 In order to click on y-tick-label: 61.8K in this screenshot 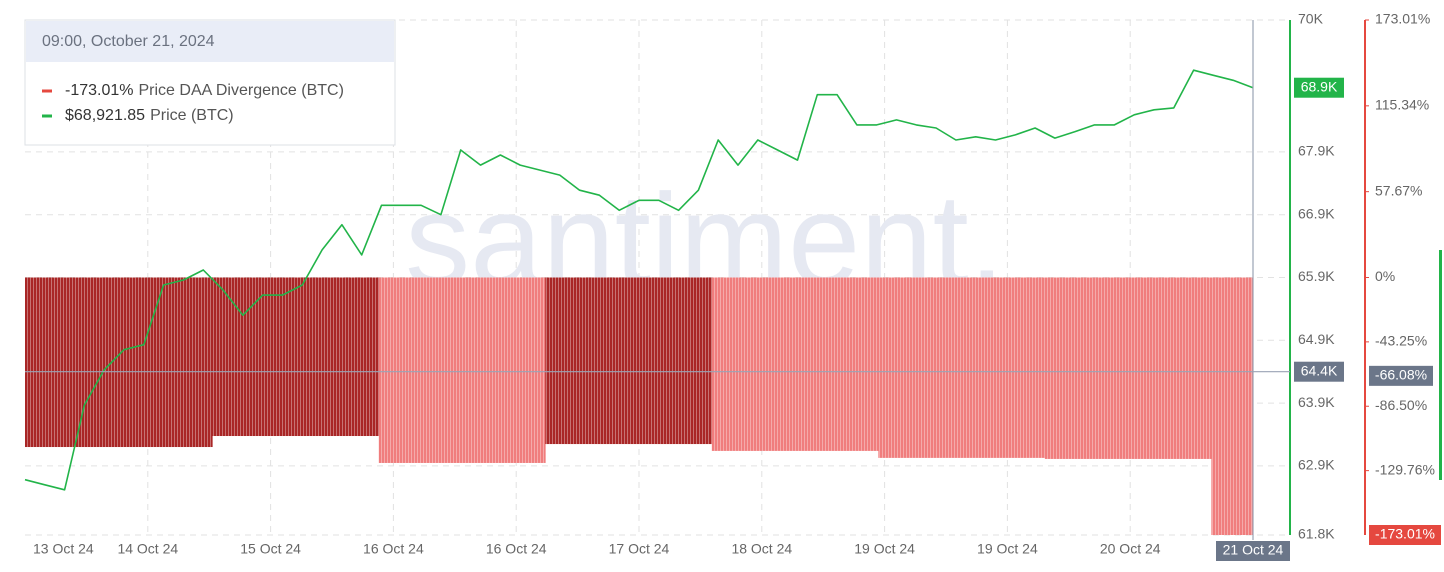, I will do `click(1316, 534)`.